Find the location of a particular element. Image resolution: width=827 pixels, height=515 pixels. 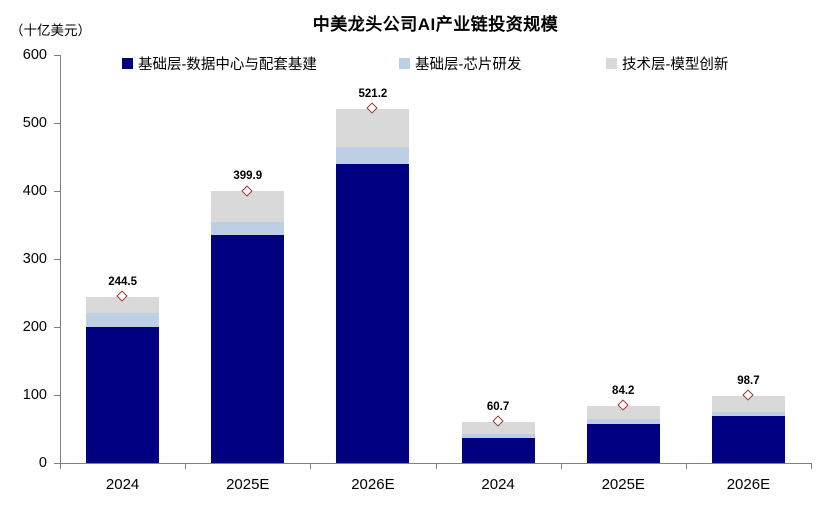

legend-item-model: 技术层-模型创新 is located at coordinates (667, 63).